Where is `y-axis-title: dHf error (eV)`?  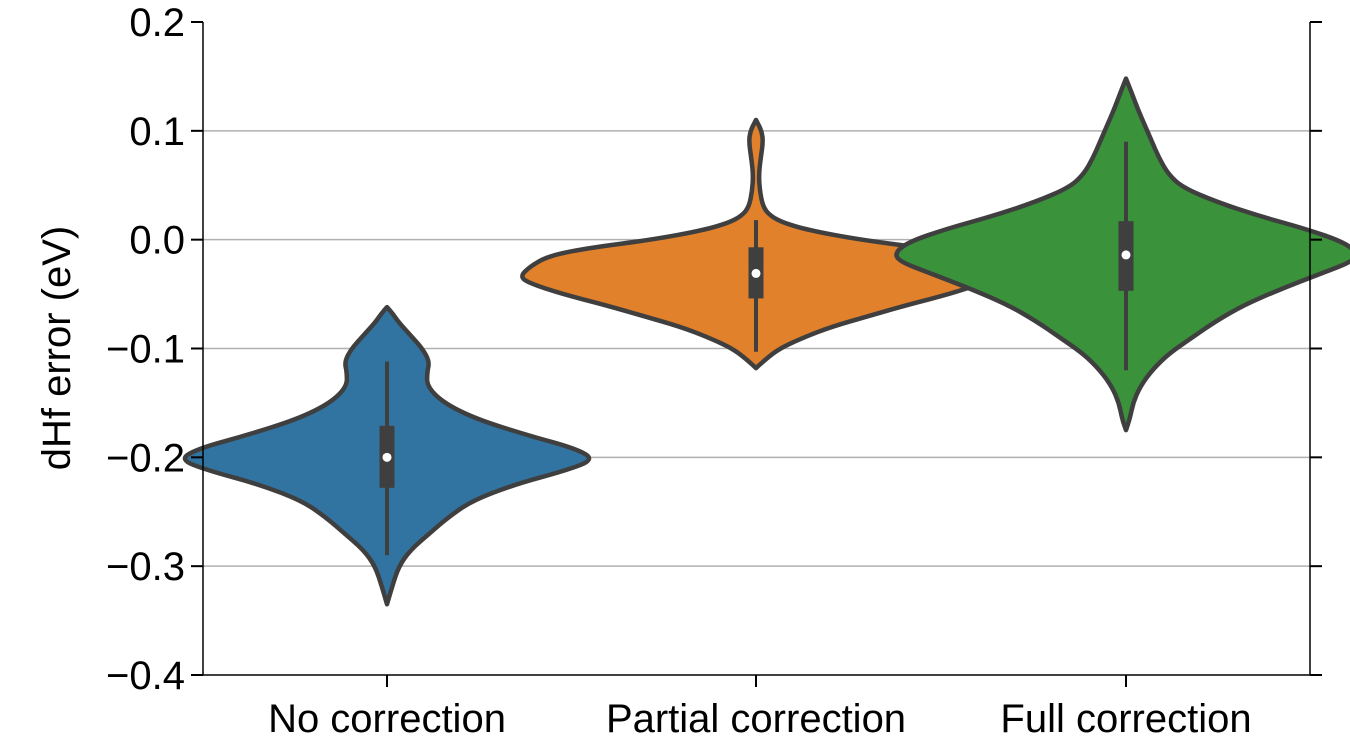 y-axis-title: dHf error (eV) is located at coordinates (57, 348).